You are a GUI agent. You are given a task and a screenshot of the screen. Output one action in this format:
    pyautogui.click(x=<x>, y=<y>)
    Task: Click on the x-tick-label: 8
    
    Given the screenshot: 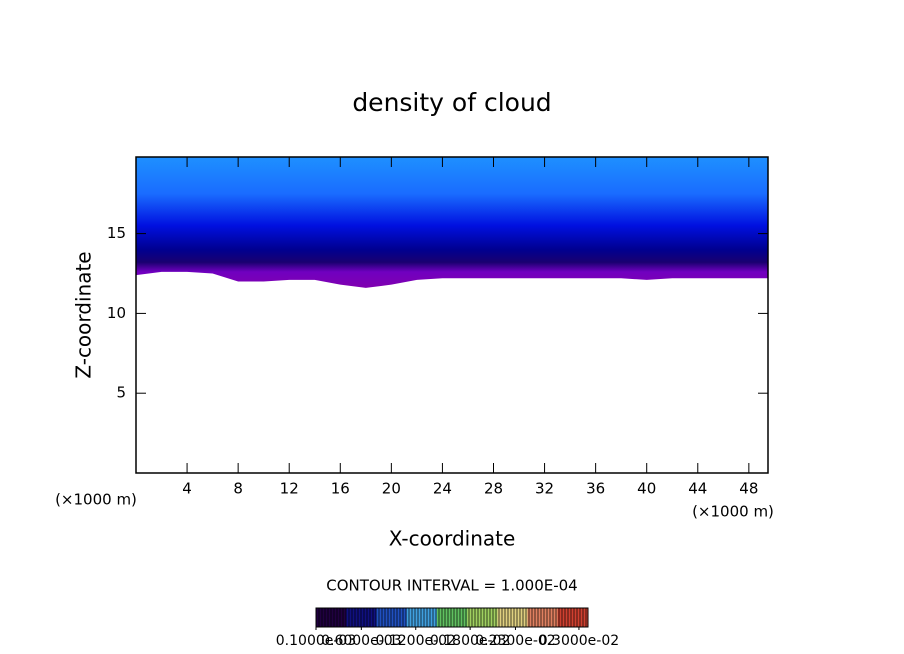 What is the action you would take?
    pyautogui.click(x=238, y=489)
    